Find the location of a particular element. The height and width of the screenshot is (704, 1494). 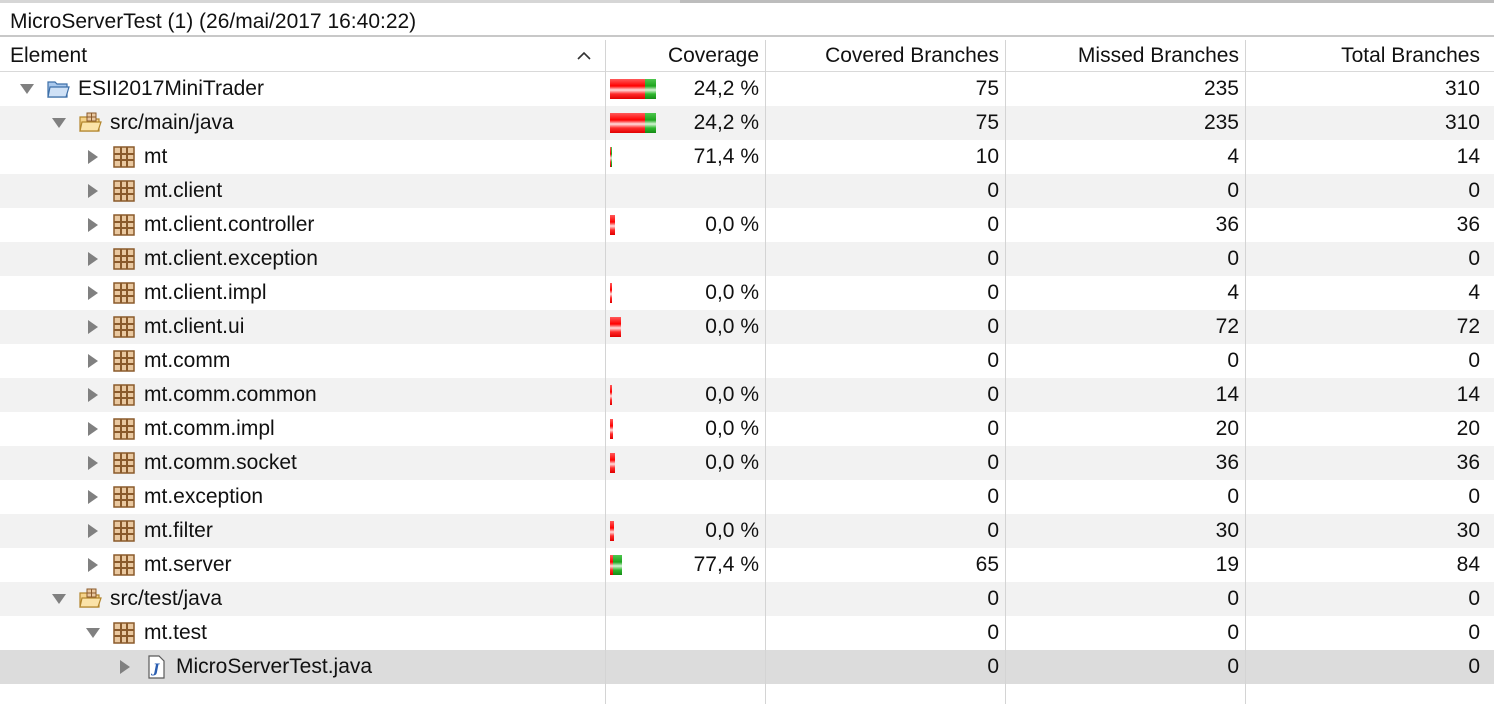

table-row: mt.client.exception 0 0 0 is located at coordinates (747, 259).